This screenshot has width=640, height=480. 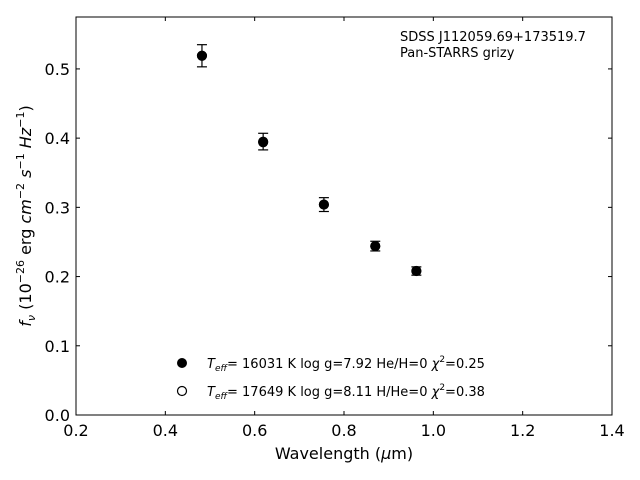 I want to click on x-tick-label: 1.4, so click(x=611, y=430).